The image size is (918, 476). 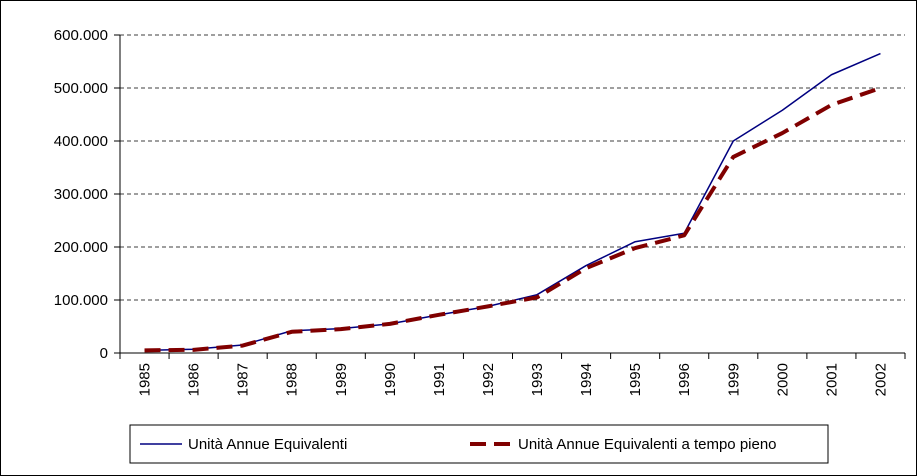 What do you see at coordinates (488, 379) in the screenshot?
I see `x-tick-label: 1992` at bounding box center [488, 379].